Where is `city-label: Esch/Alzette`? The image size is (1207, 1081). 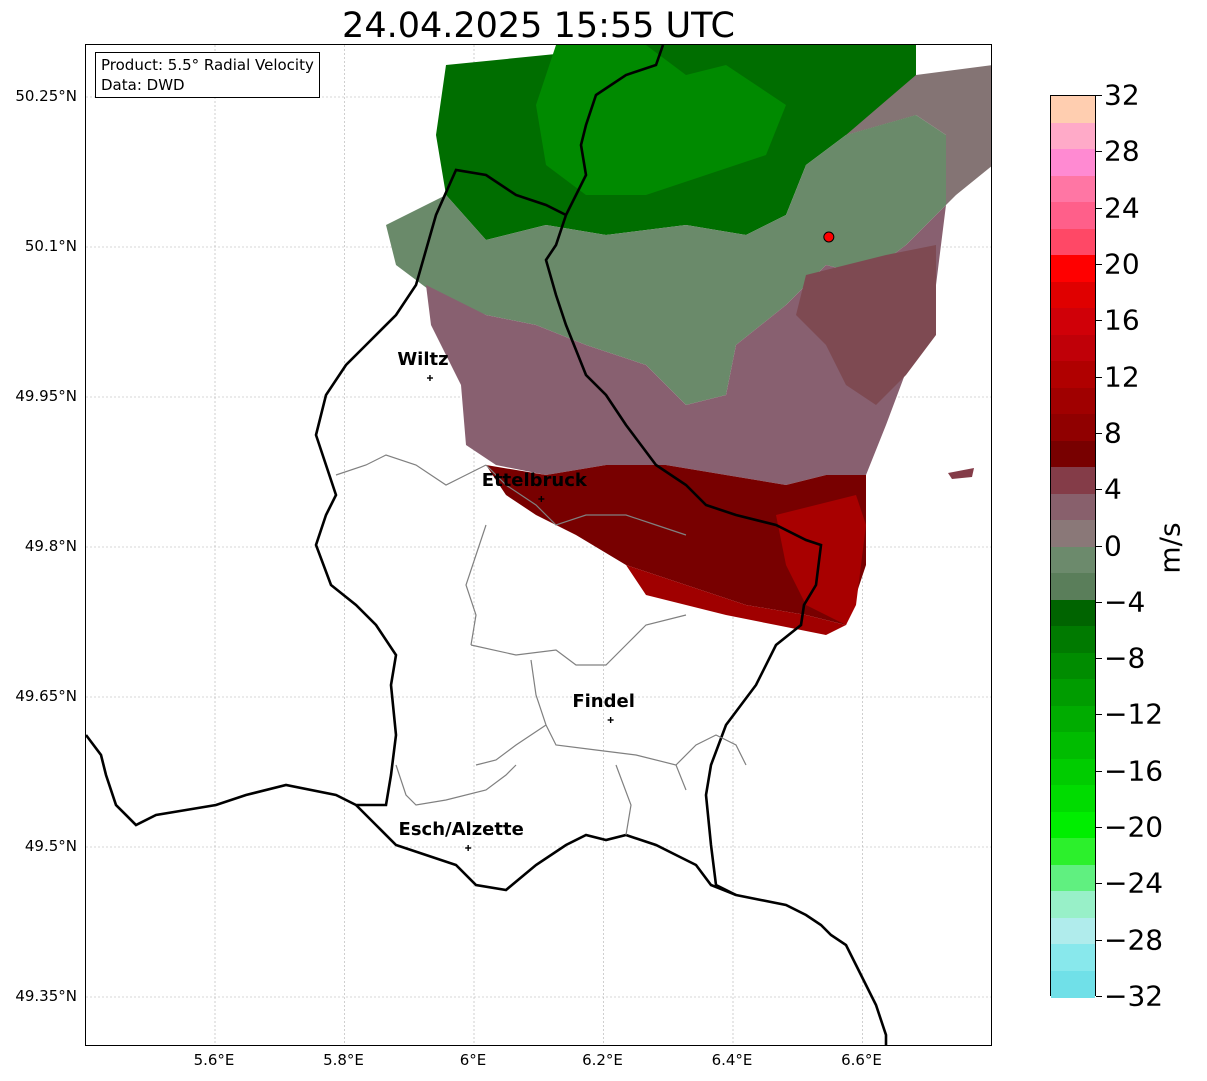
city-label: Esch/Alzette is located at coordinates (461, 829).